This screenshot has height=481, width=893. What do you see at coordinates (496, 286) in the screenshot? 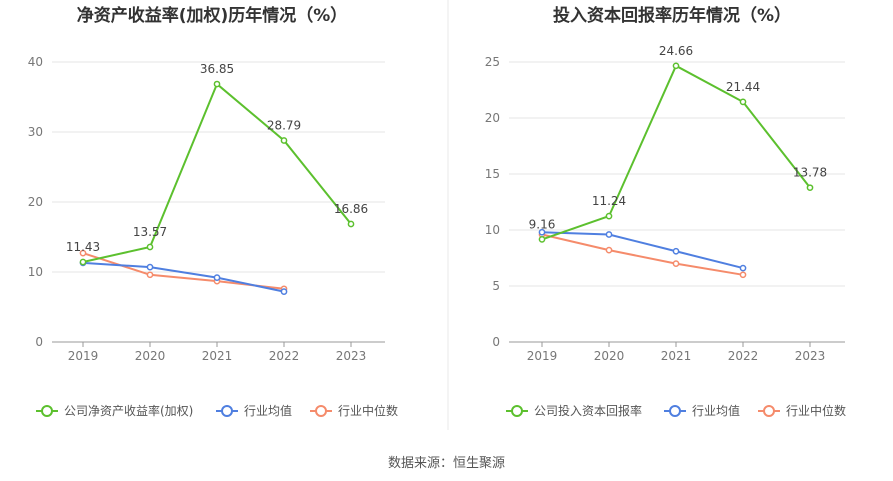
I see `y-tick-label: 5` at bounding box center [496, 286].